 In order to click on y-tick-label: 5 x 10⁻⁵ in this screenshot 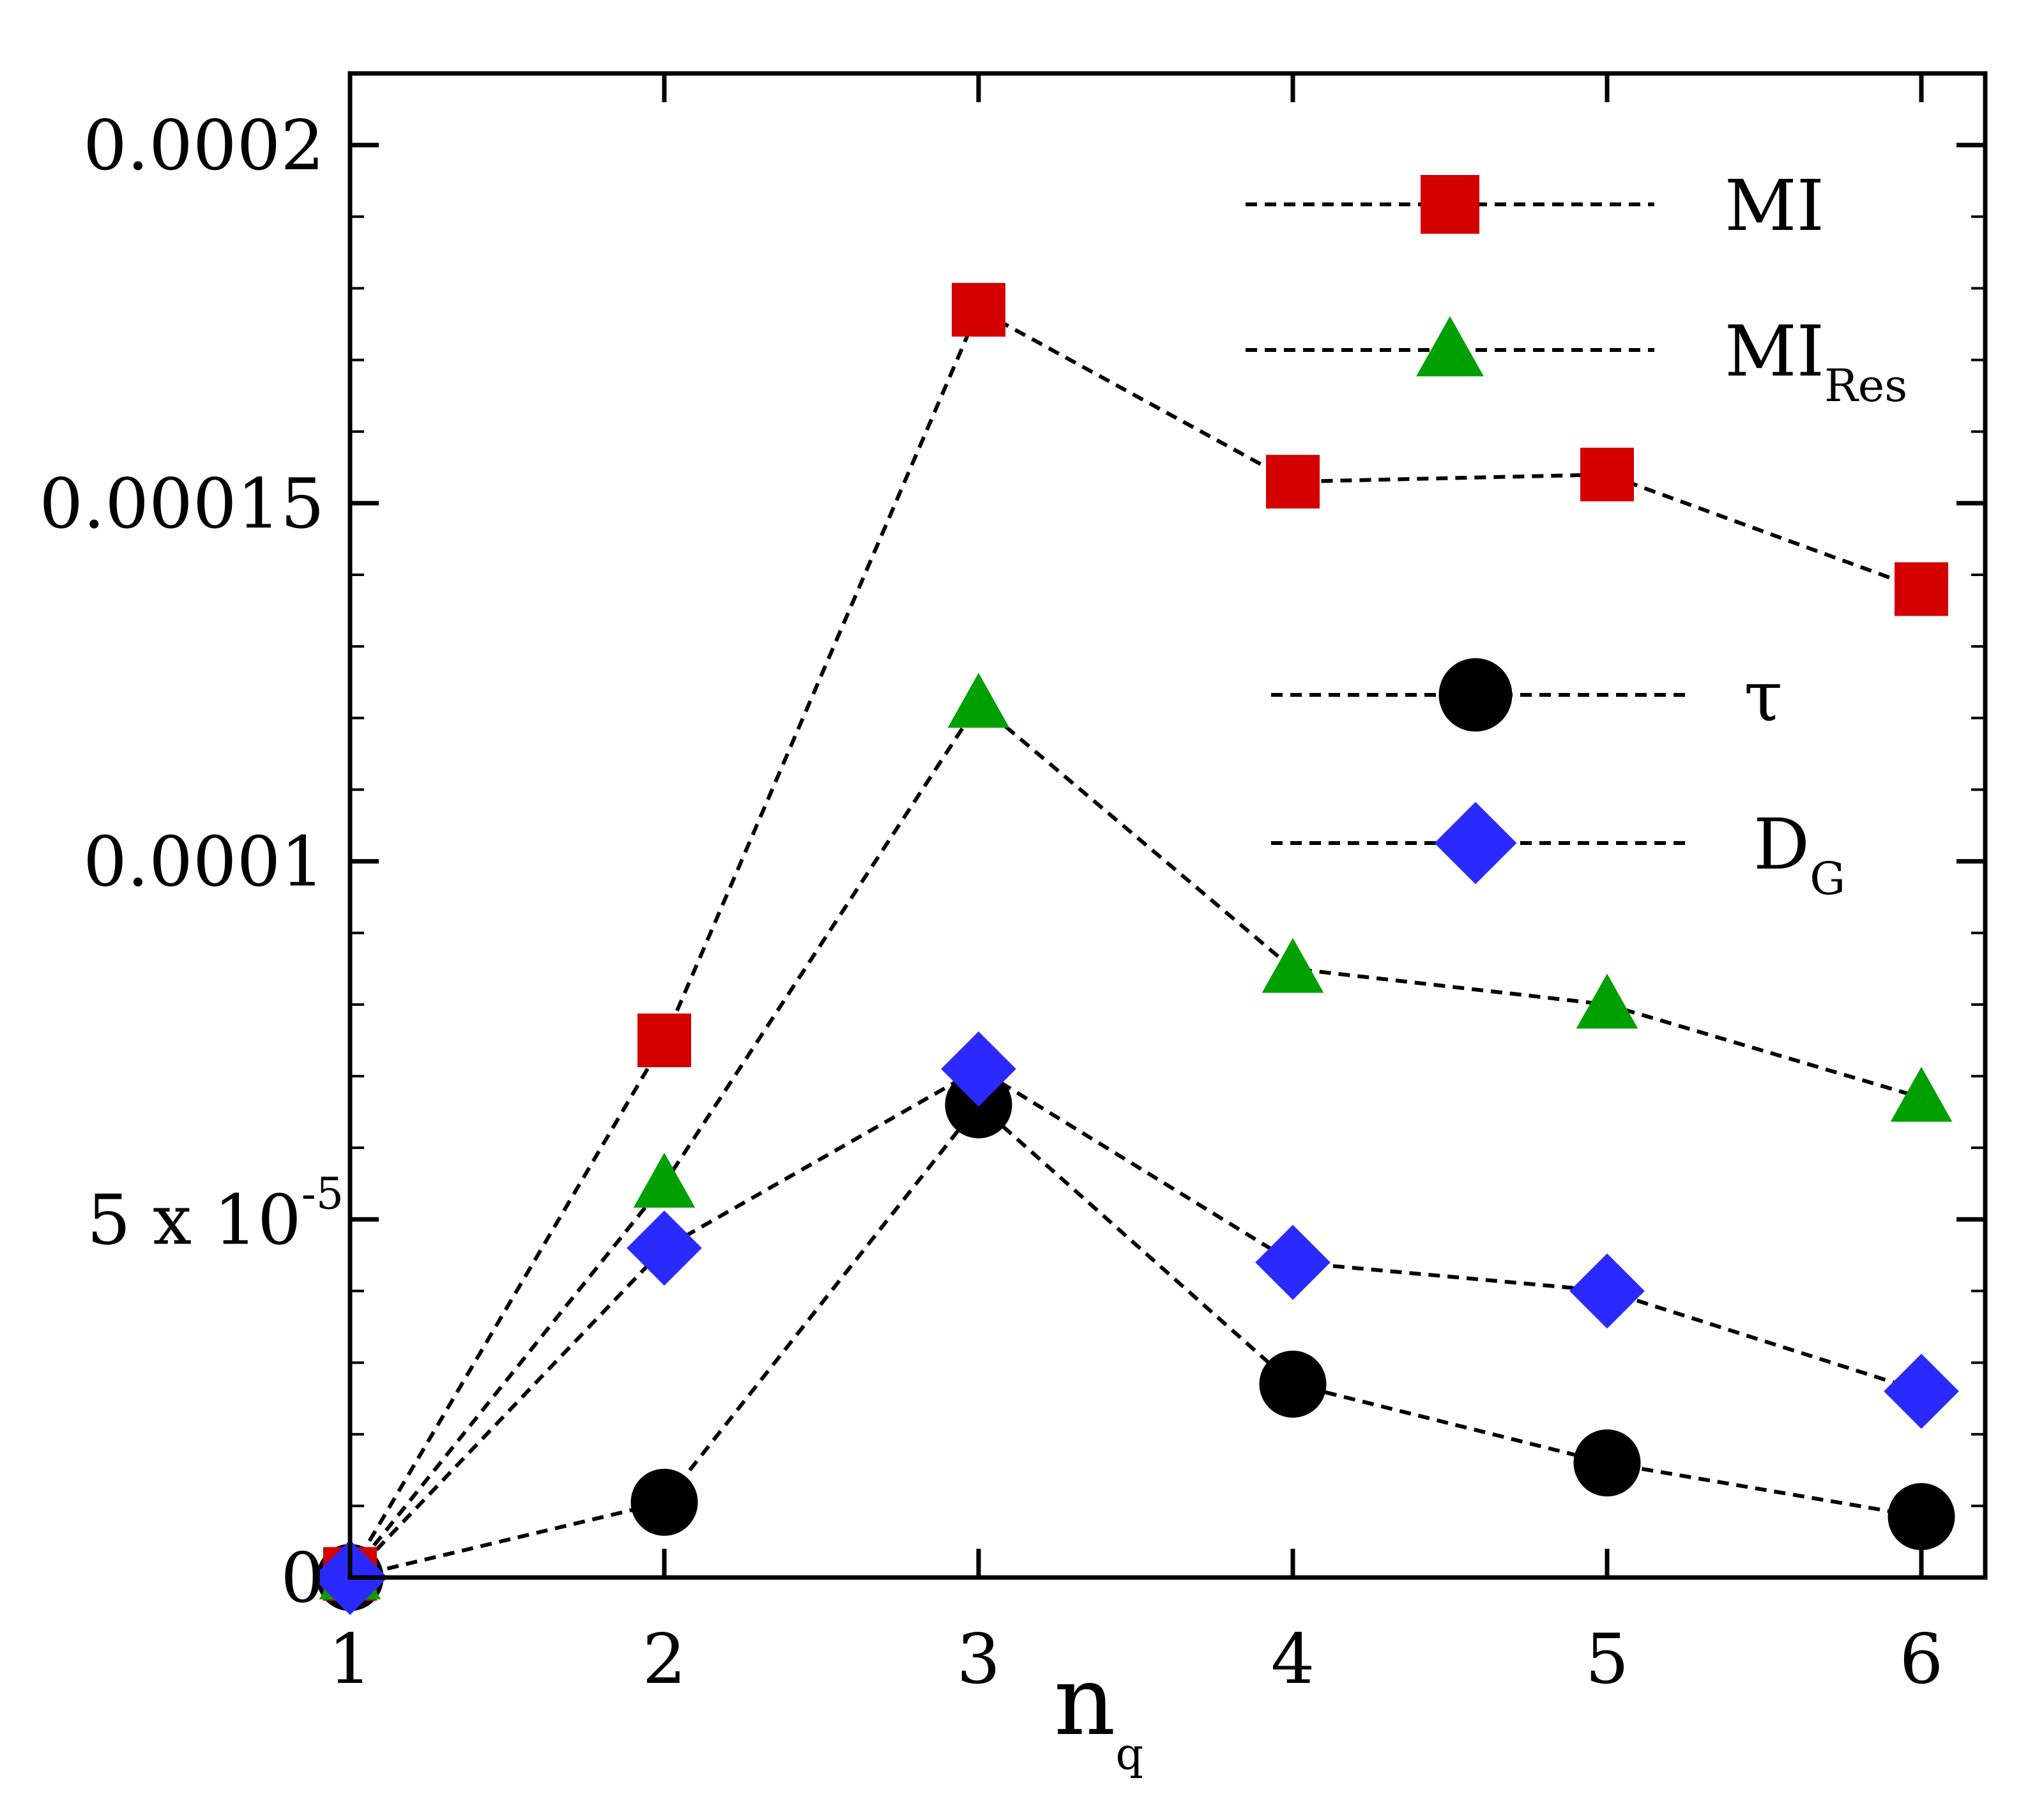, I will do `click(215, 1214)`.